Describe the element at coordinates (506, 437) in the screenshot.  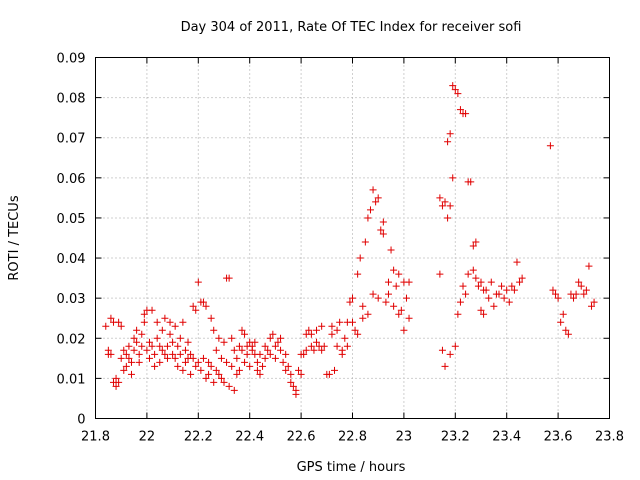
I see `x-tick-label: 23.4` at that location.